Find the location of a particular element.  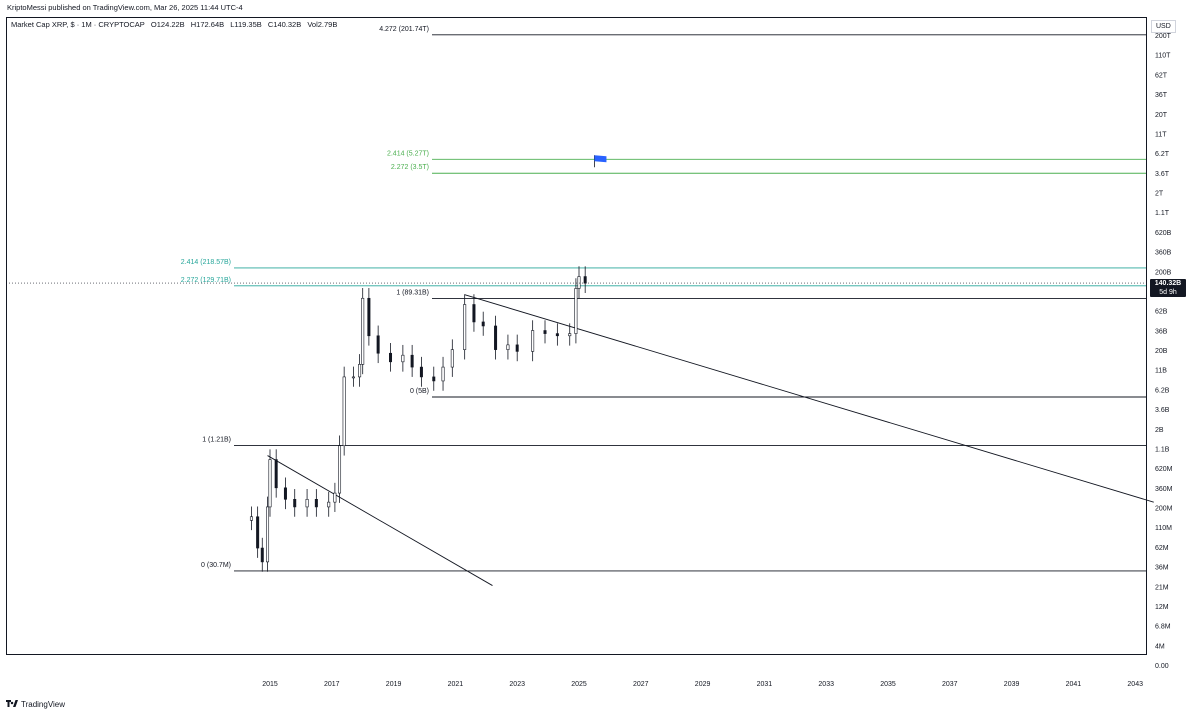

fib-level-label: 1 (89.31B) is located at coordinates (412, 293).